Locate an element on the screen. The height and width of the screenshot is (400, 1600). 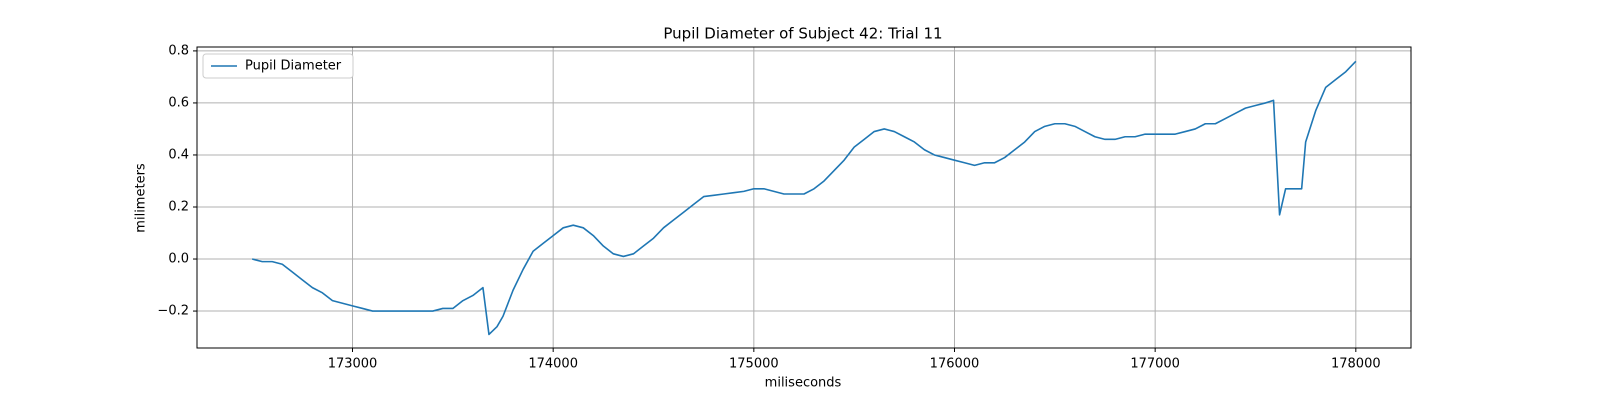
y-tick-label: −0.2 is located at coordinates (173, 311).